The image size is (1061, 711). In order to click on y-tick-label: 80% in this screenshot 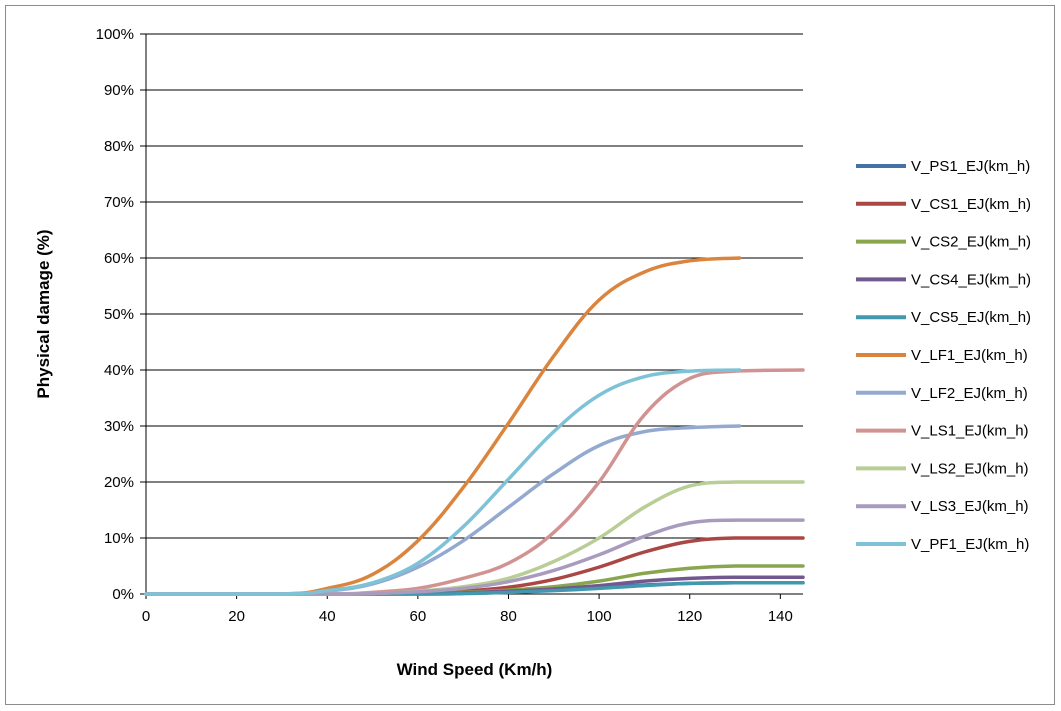, I will do `click(119, 146)`.